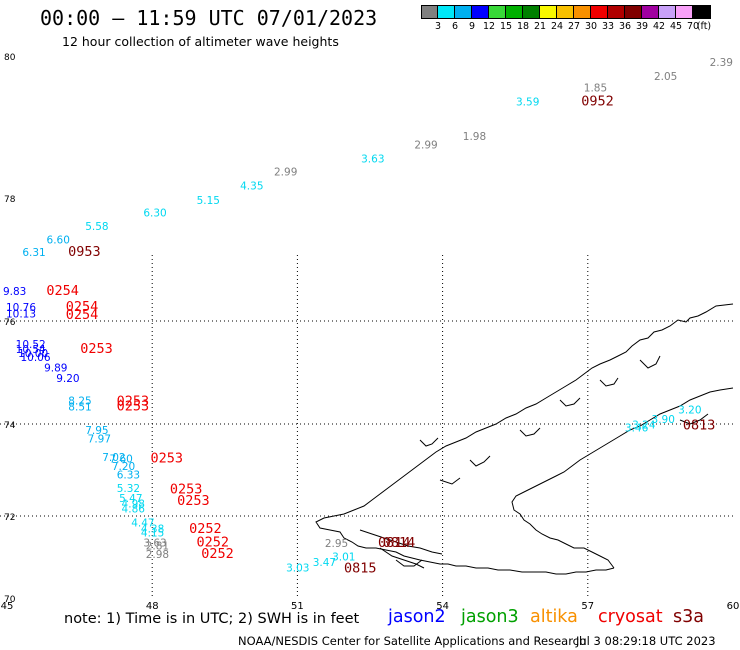 The image size is (740, 650). I want to click on map-title: 00:00 – 11:59 UTC 07/01/2023, so click(209, 18).